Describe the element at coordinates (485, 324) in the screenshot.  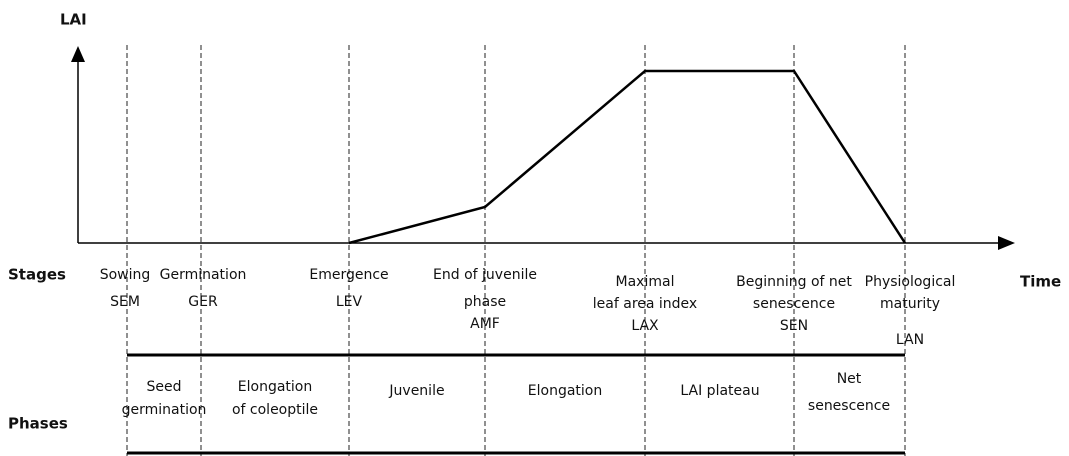
I see `stage-label: AMF` at that location.